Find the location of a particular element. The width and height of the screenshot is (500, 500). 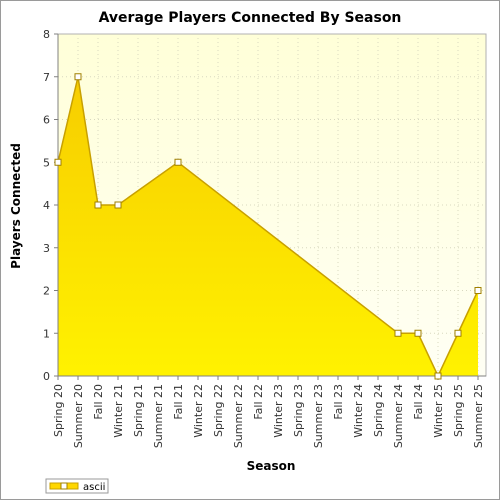

y-tick-label: 6 is located at coordinates (46, 120).